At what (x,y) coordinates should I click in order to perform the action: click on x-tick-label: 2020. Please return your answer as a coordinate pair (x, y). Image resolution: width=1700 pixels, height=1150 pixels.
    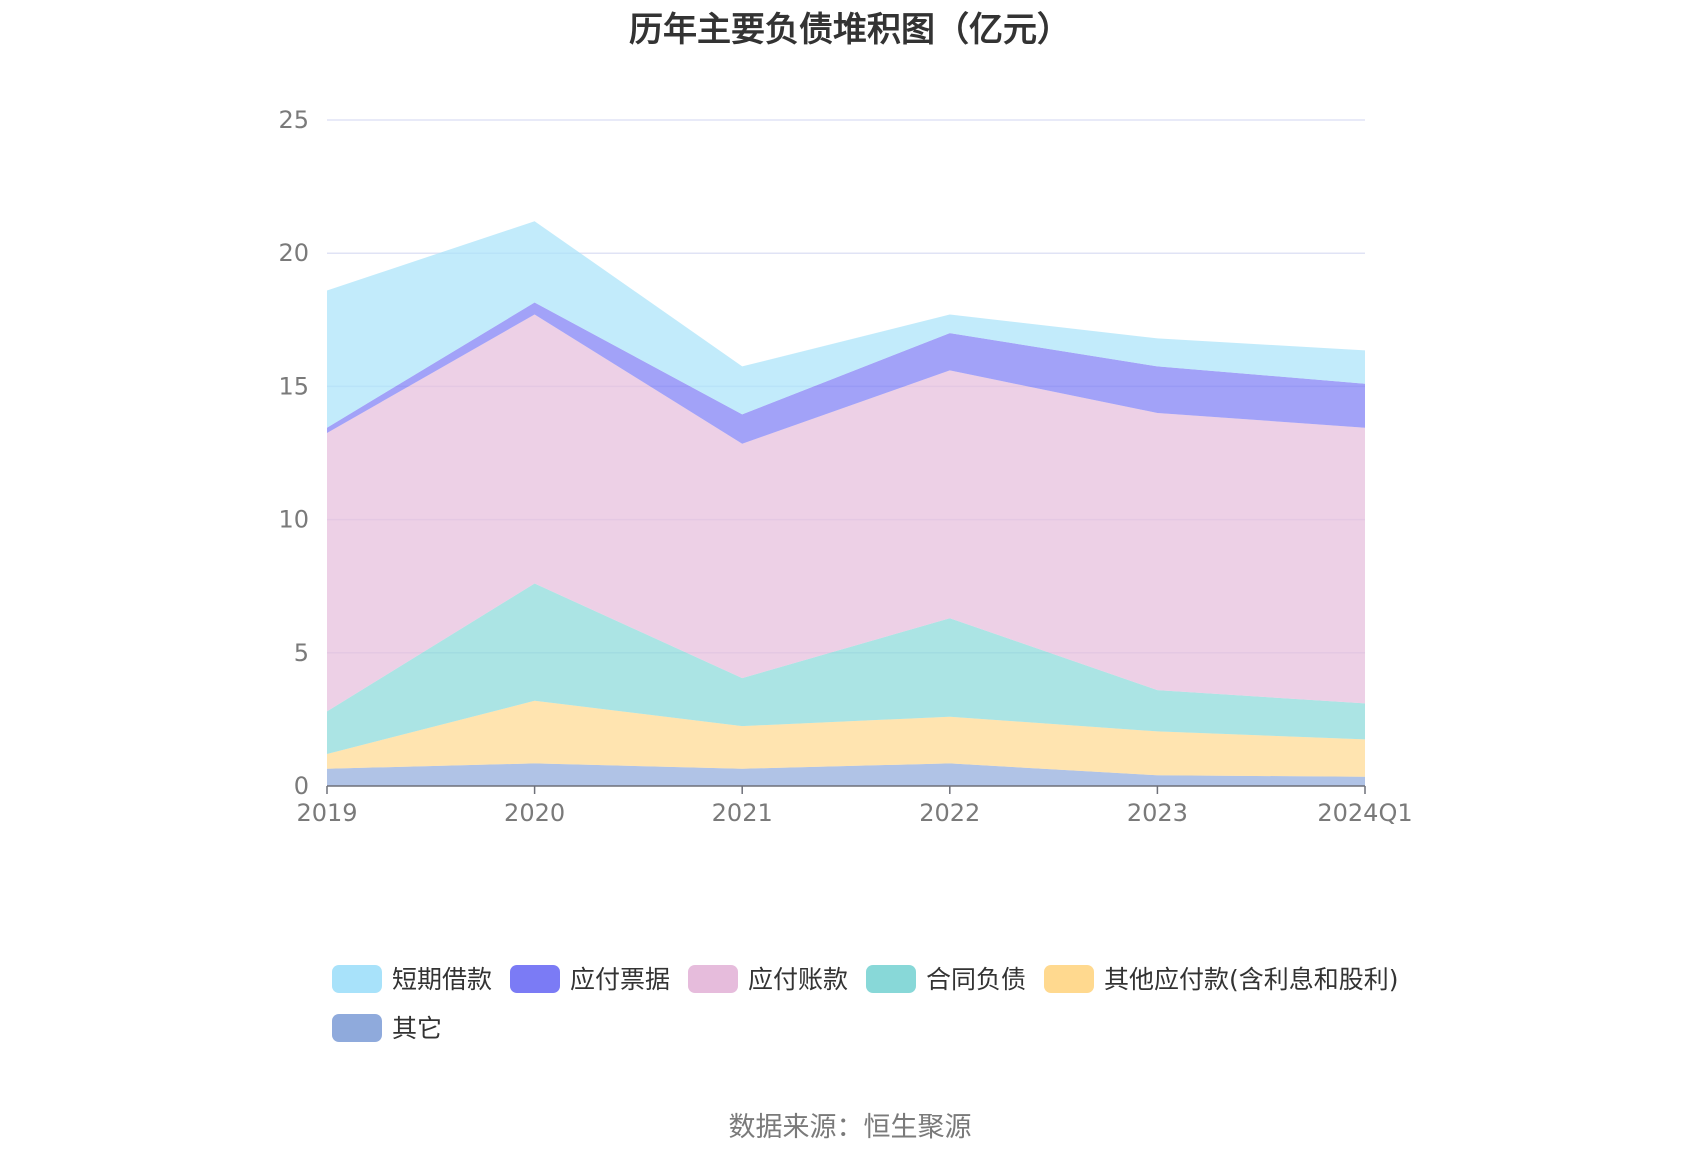
    Looking at the image, I should click on (534, 813).